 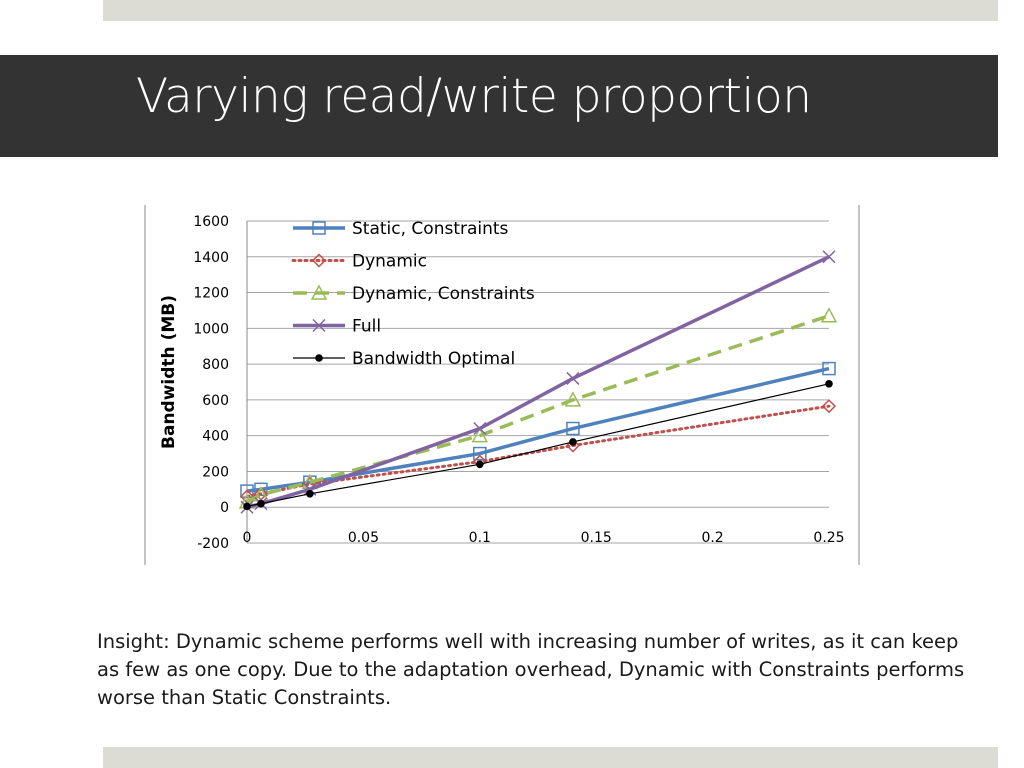 What do you see at coordinates (550, 10) in the screenshot?
I see `top-decor-band` at bounding box center [550, 10].